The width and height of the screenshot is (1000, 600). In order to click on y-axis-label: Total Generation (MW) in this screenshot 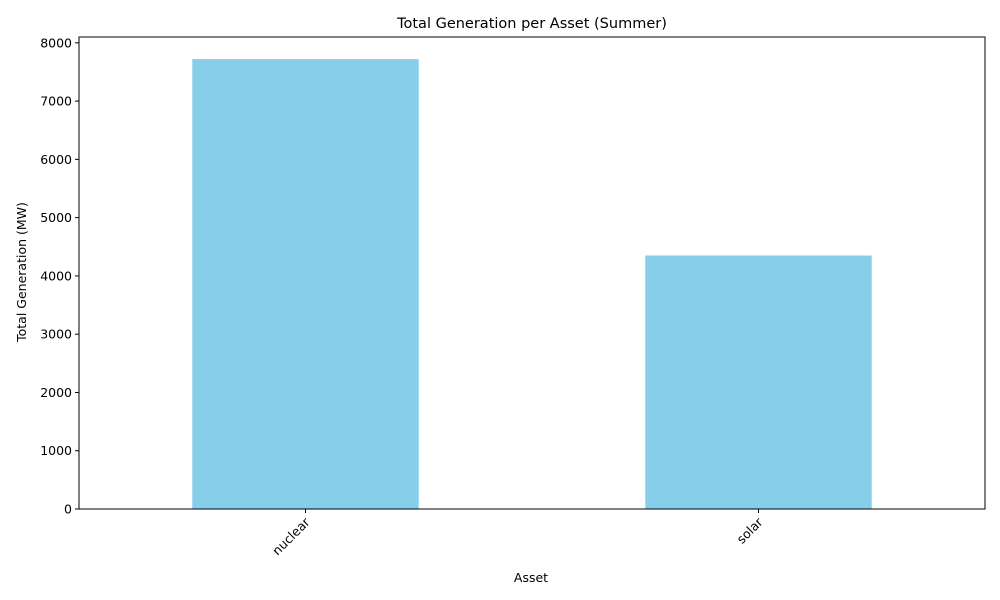, I will do `click(21, 272)`.